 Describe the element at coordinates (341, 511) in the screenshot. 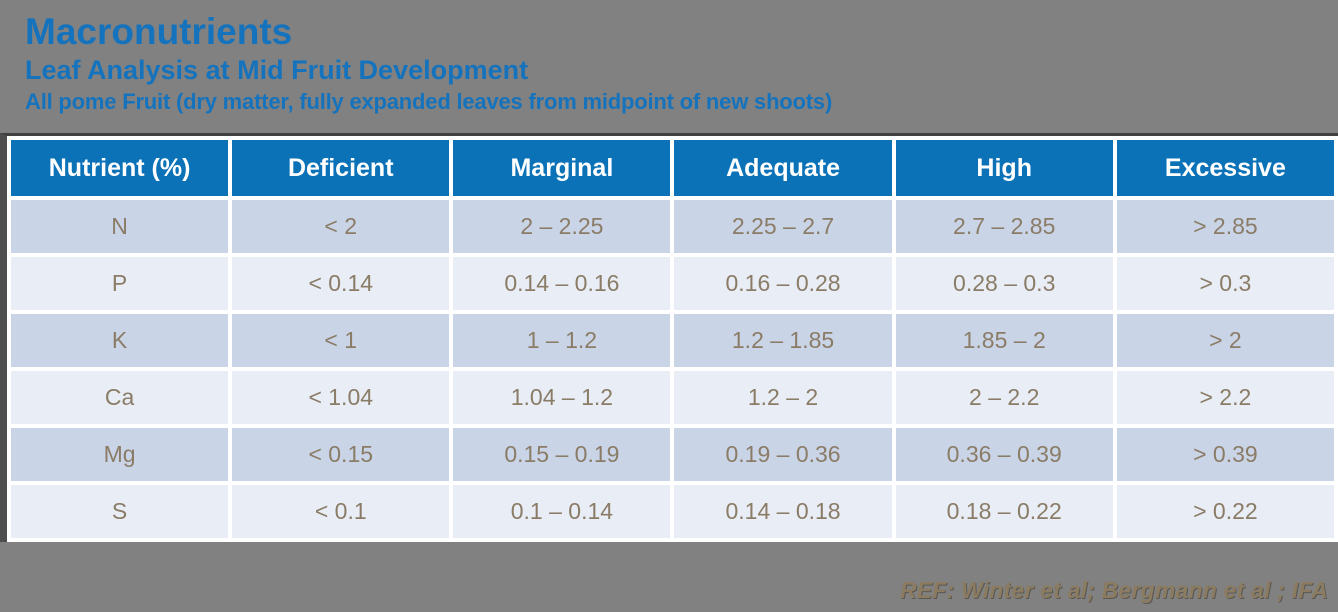

I see `table-cell: < 0.1` at that location.